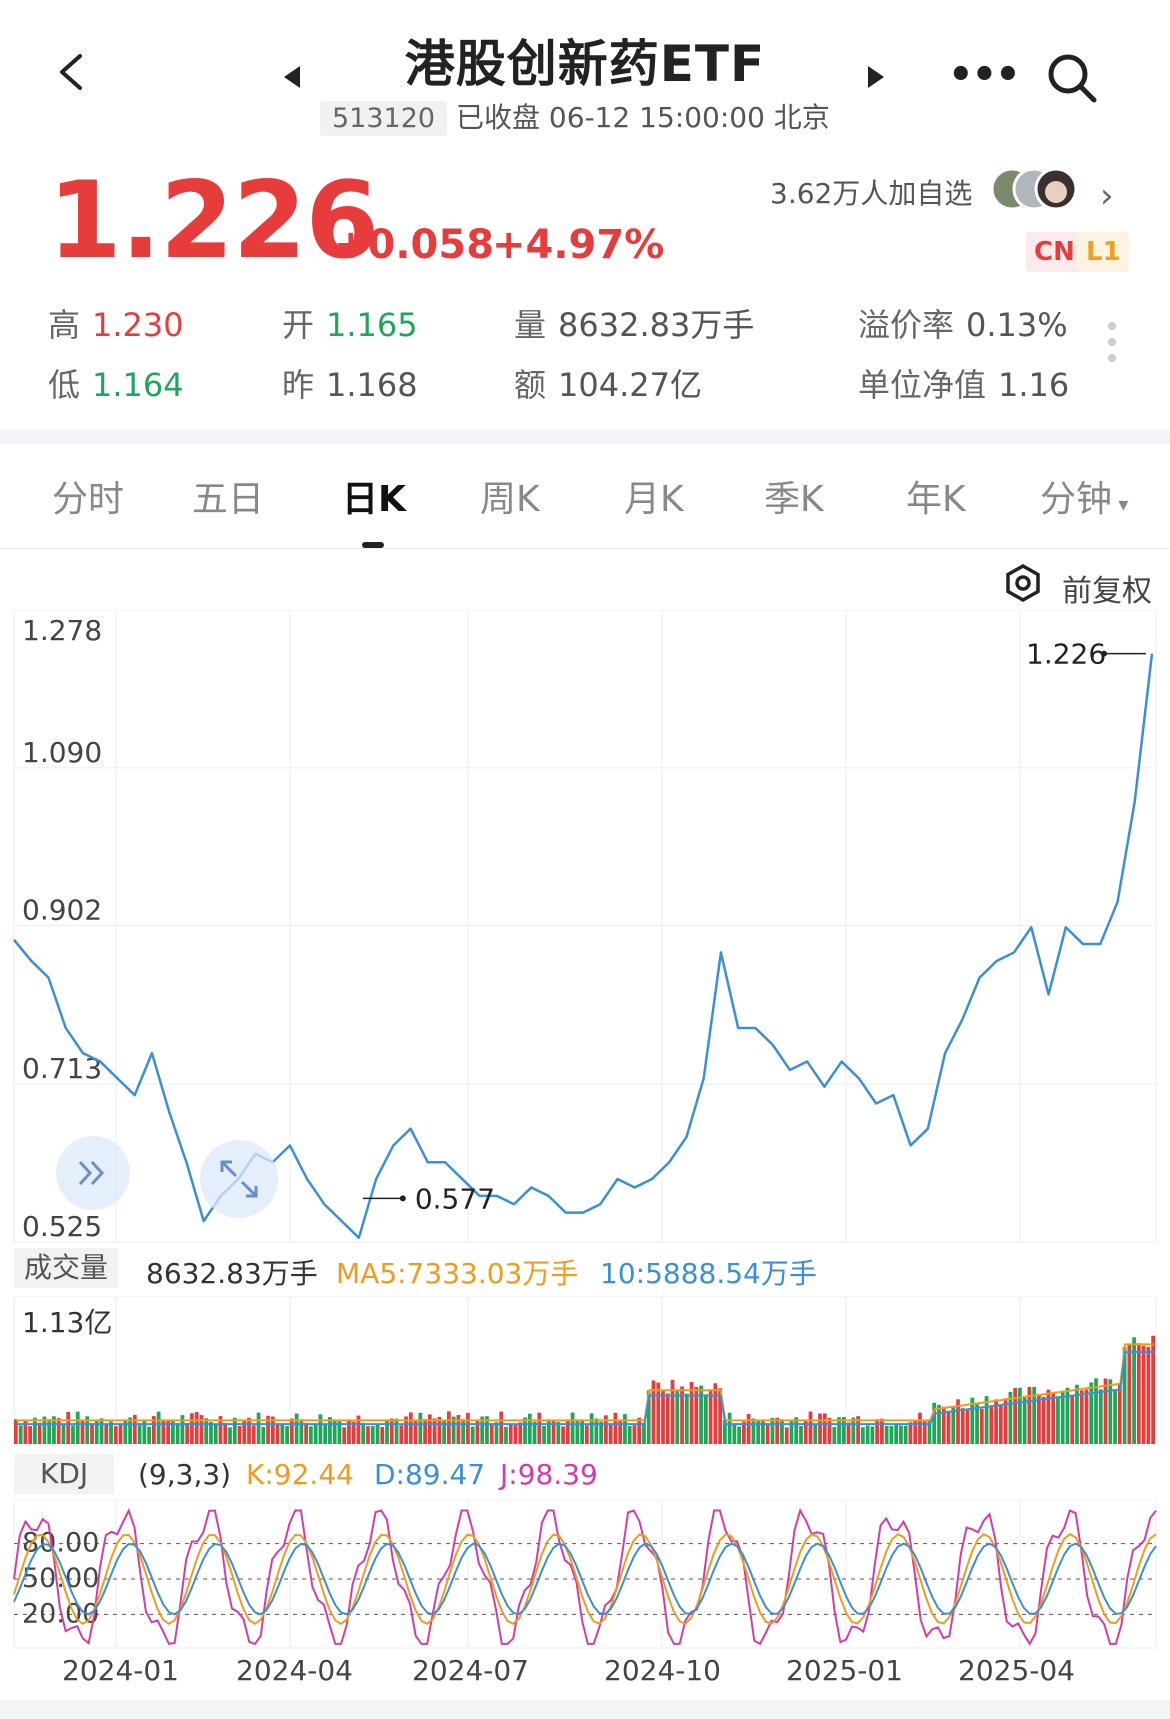 The image size is (1170, 1719). Describe the element at coordinates (1023, 583) in the screenshot. I see `adjust-settings-icon` at that location.